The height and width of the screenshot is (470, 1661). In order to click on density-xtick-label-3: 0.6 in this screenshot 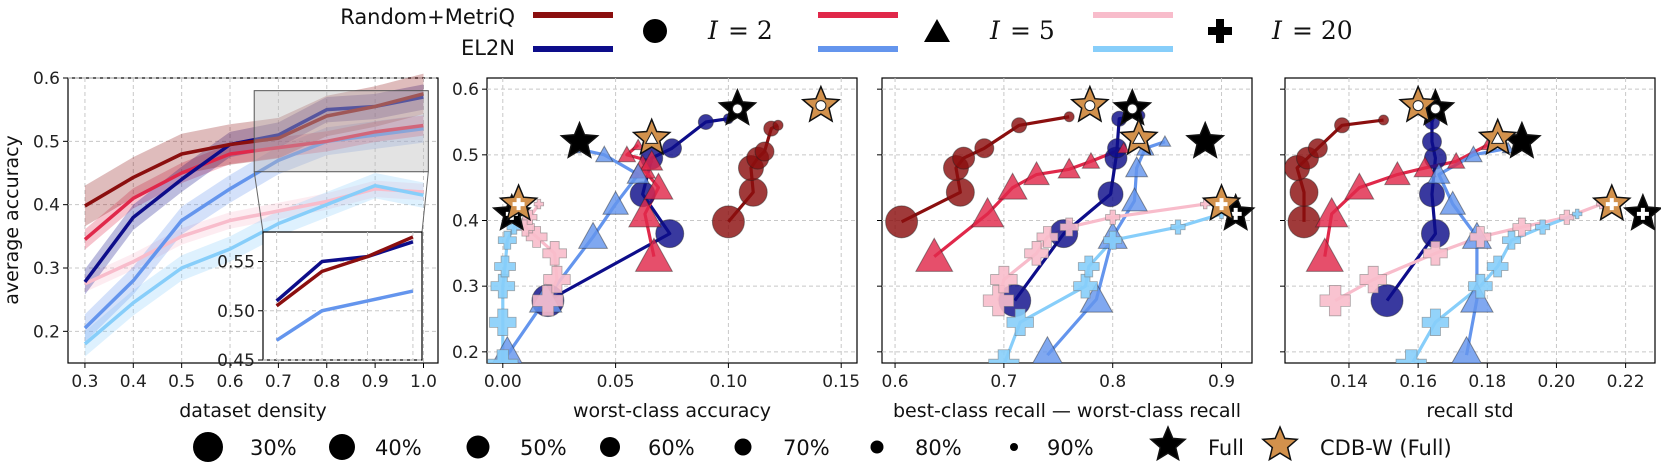, I will do `click(230, 382)`.